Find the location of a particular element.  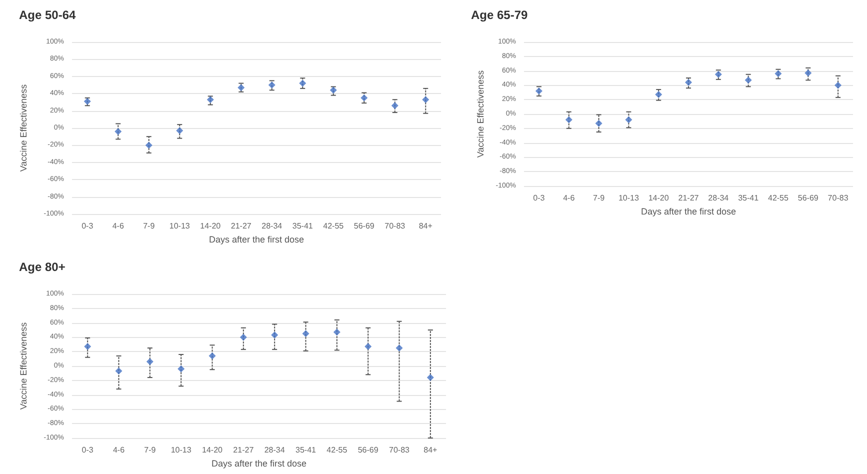

chart-title: Age 80+ is located at coordinates (42, 267).